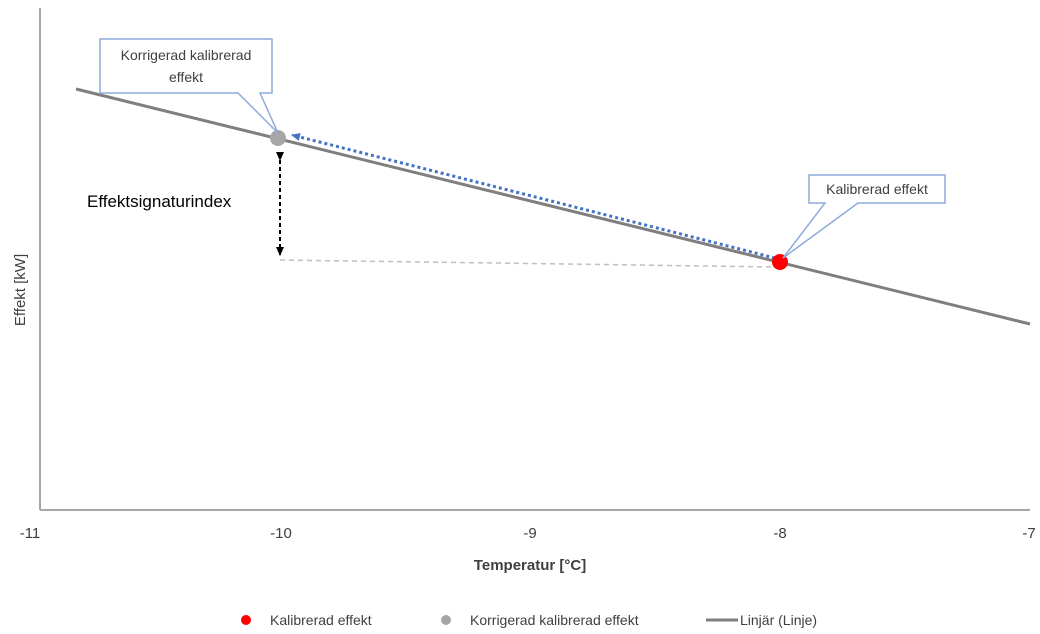 The height and width of the screenshot is (634, 1040). What do you see at coordinates (530, 565) in the screenshot?
I see `x-axis-title: Temperatur [°C]` at bounding box center [530, 565].